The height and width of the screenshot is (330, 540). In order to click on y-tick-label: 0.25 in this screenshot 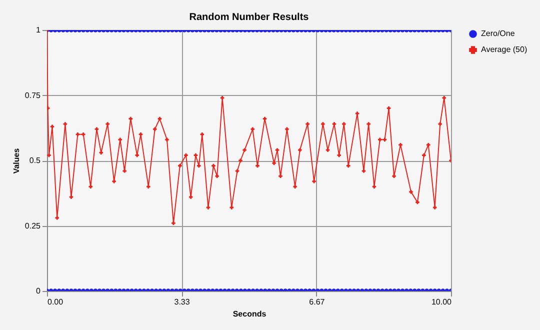, I will do `click(33, 225)`.